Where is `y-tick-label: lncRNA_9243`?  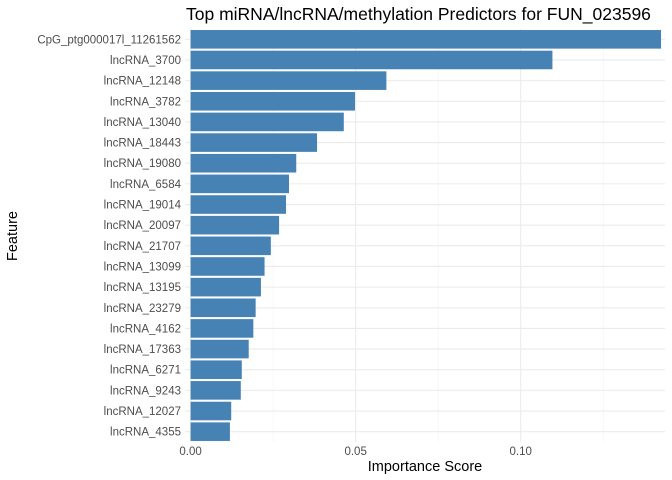
y-tick-label: lncRNA_9243 is located at coordinates (145, 391).